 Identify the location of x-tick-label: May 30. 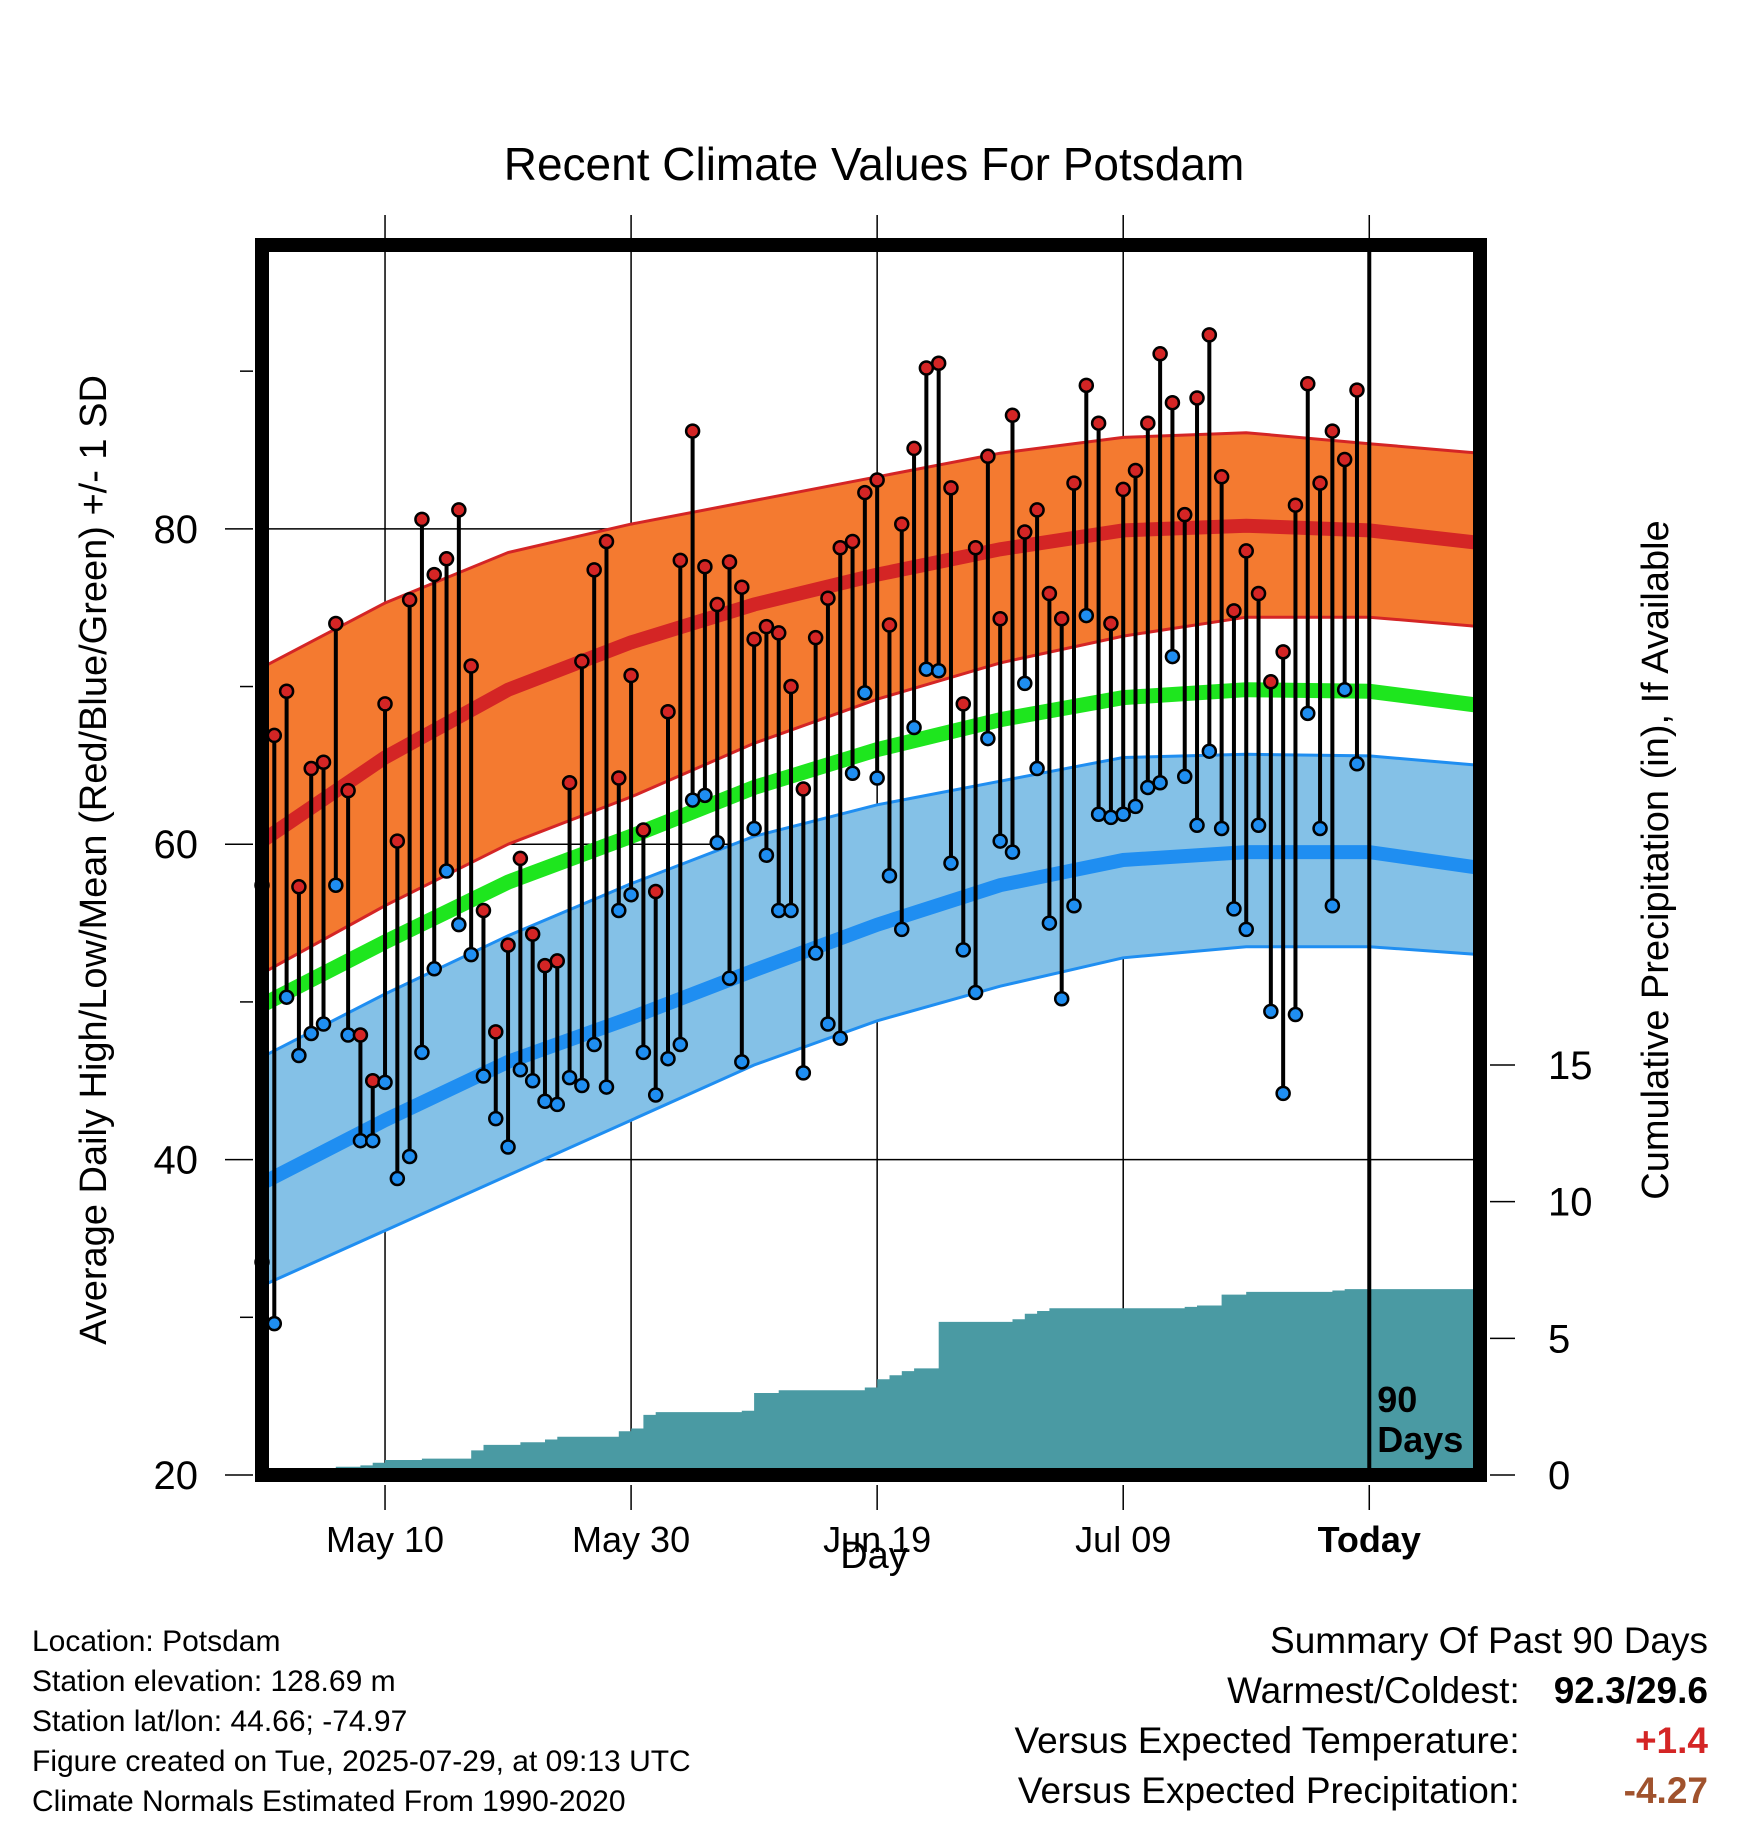
(631, 1539).